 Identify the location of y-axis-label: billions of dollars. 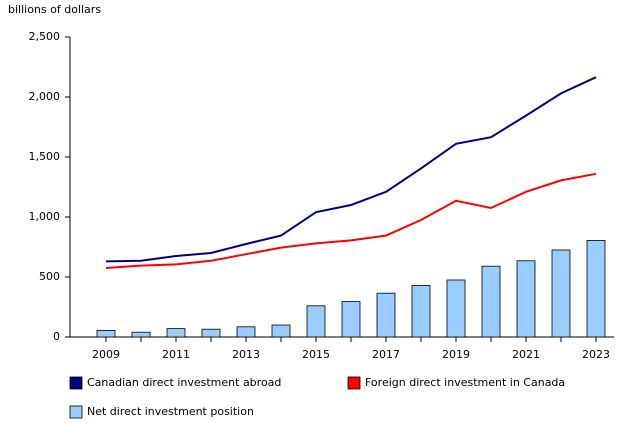
(54, 9).